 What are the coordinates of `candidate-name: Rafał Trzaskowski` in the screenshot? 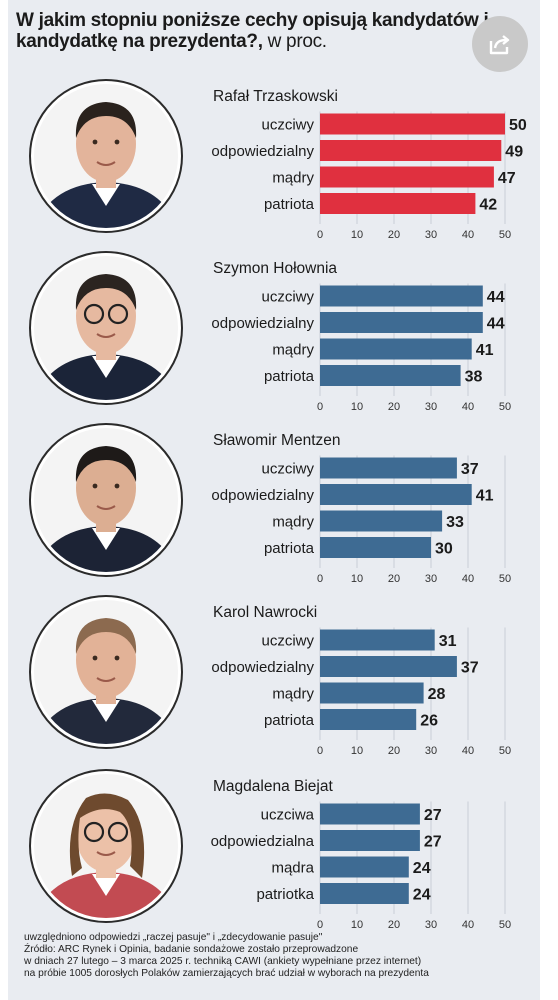 It's located at (275, 96).